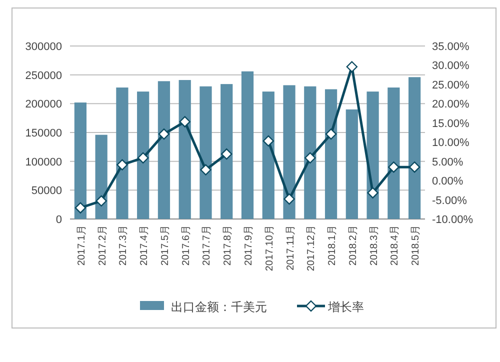  I want to click on y-tick-label: 0, so click(59, 220).